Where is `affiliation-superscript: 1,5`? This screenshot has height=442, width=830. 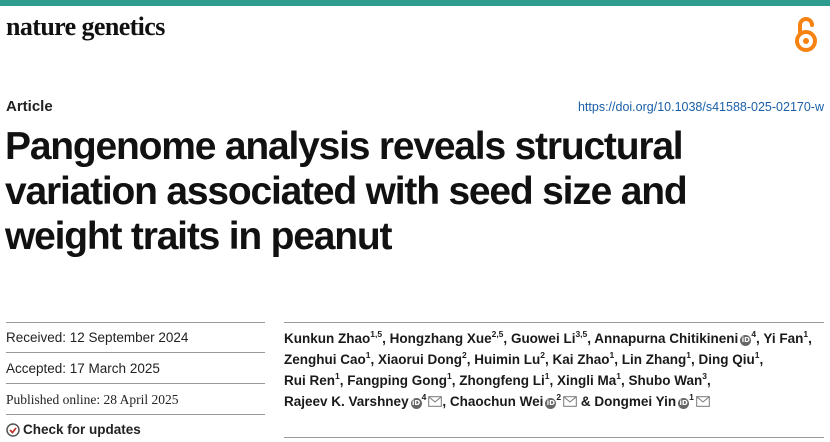 affiliation-superscript: 1,5 is located at coordinates (376, 334).